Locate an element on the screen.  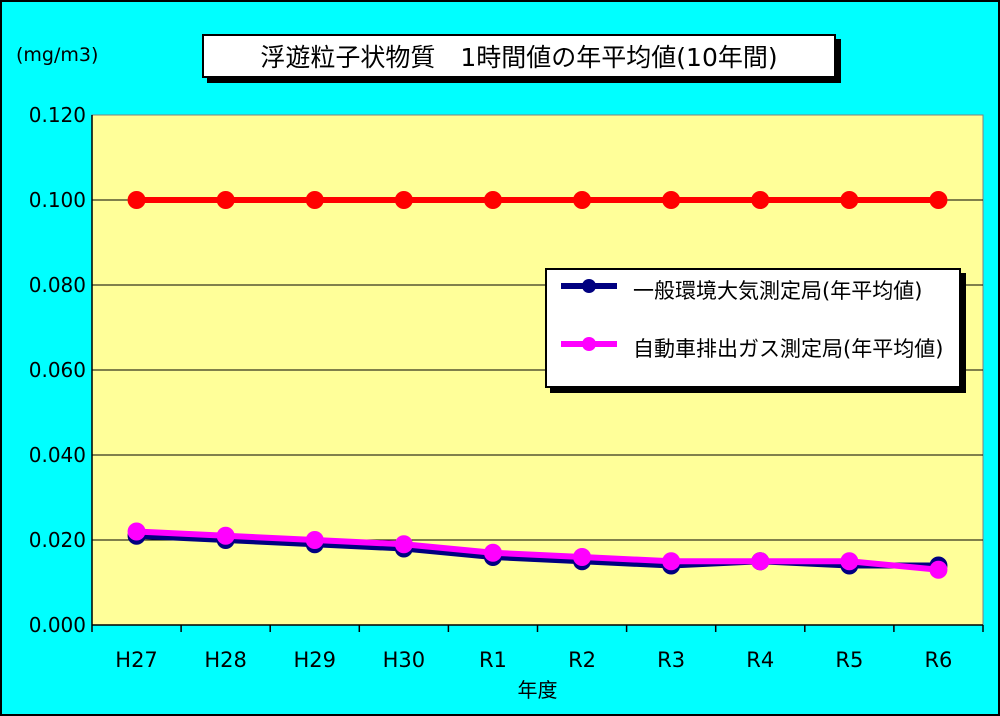
x-axis-title: 年度 is located at coordinates (538, 690).